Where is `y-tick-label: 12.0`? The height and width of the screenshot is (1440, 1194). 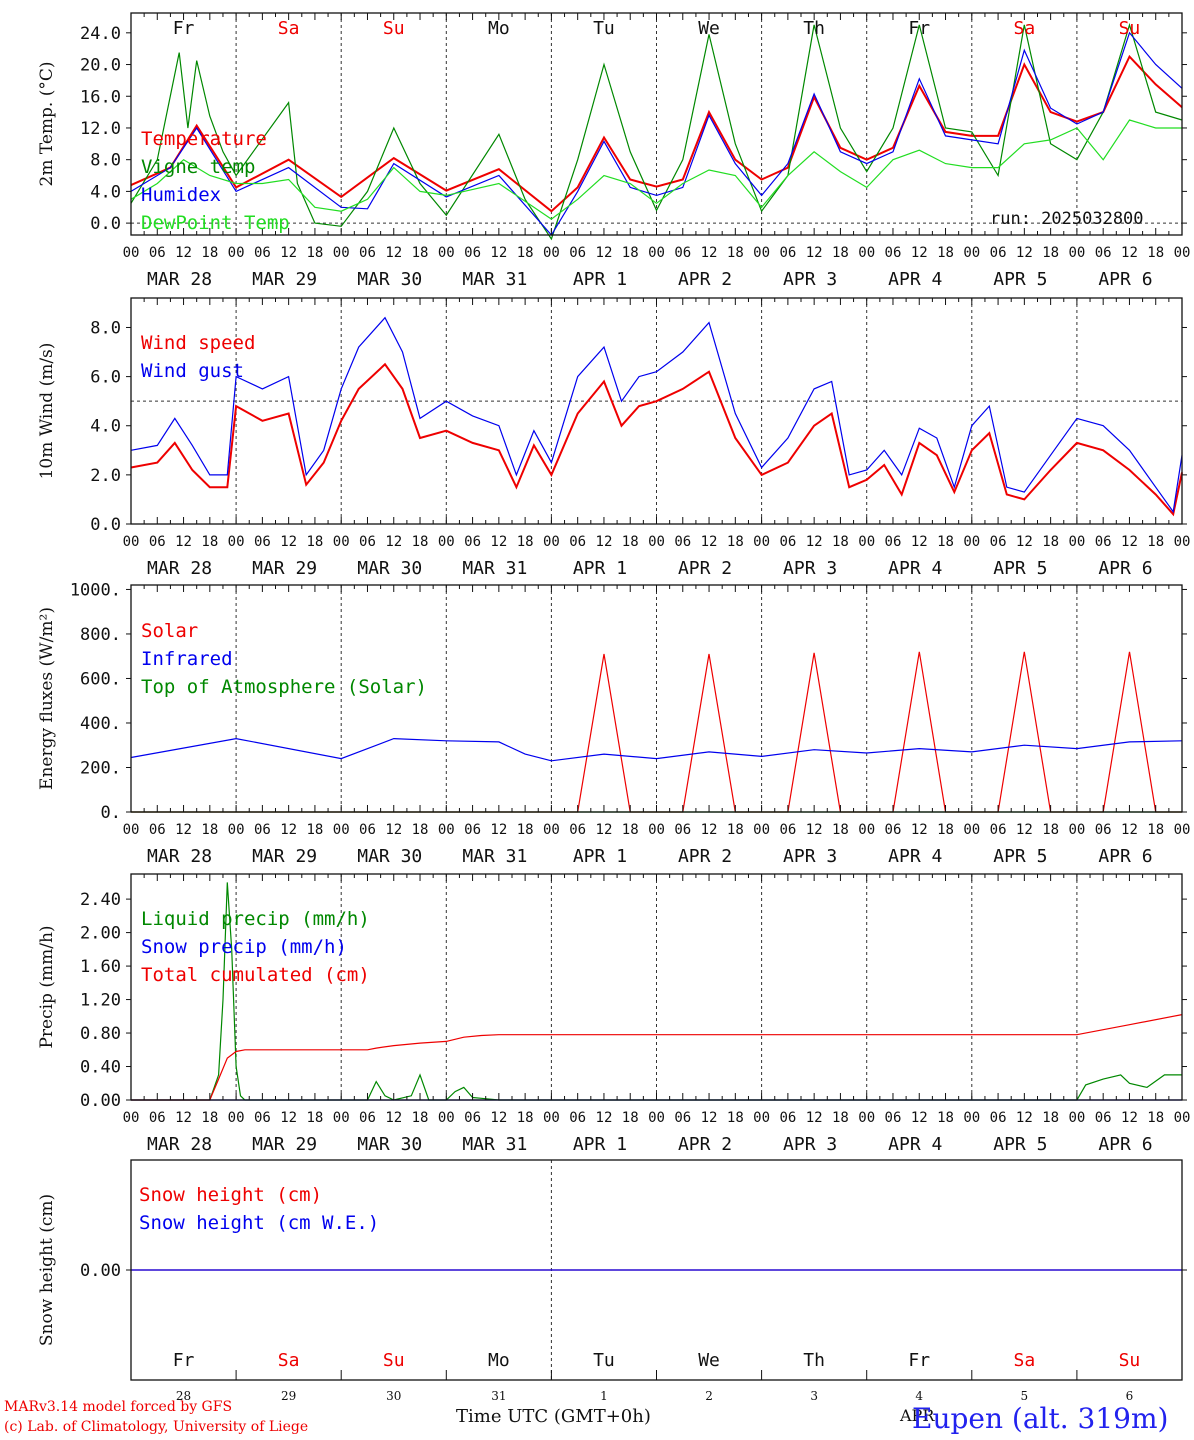
y-tick-label: 12.0 is located at coordinates (100, 129).